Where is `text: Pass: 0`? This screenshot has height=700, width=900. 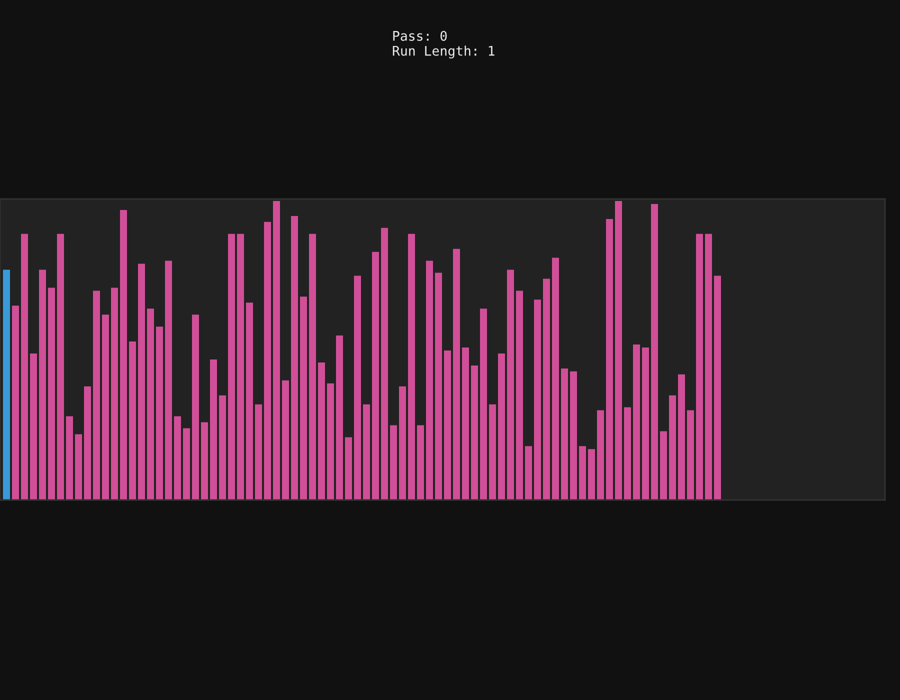
text: Pass: 0 is located at coordinates (420, 35).